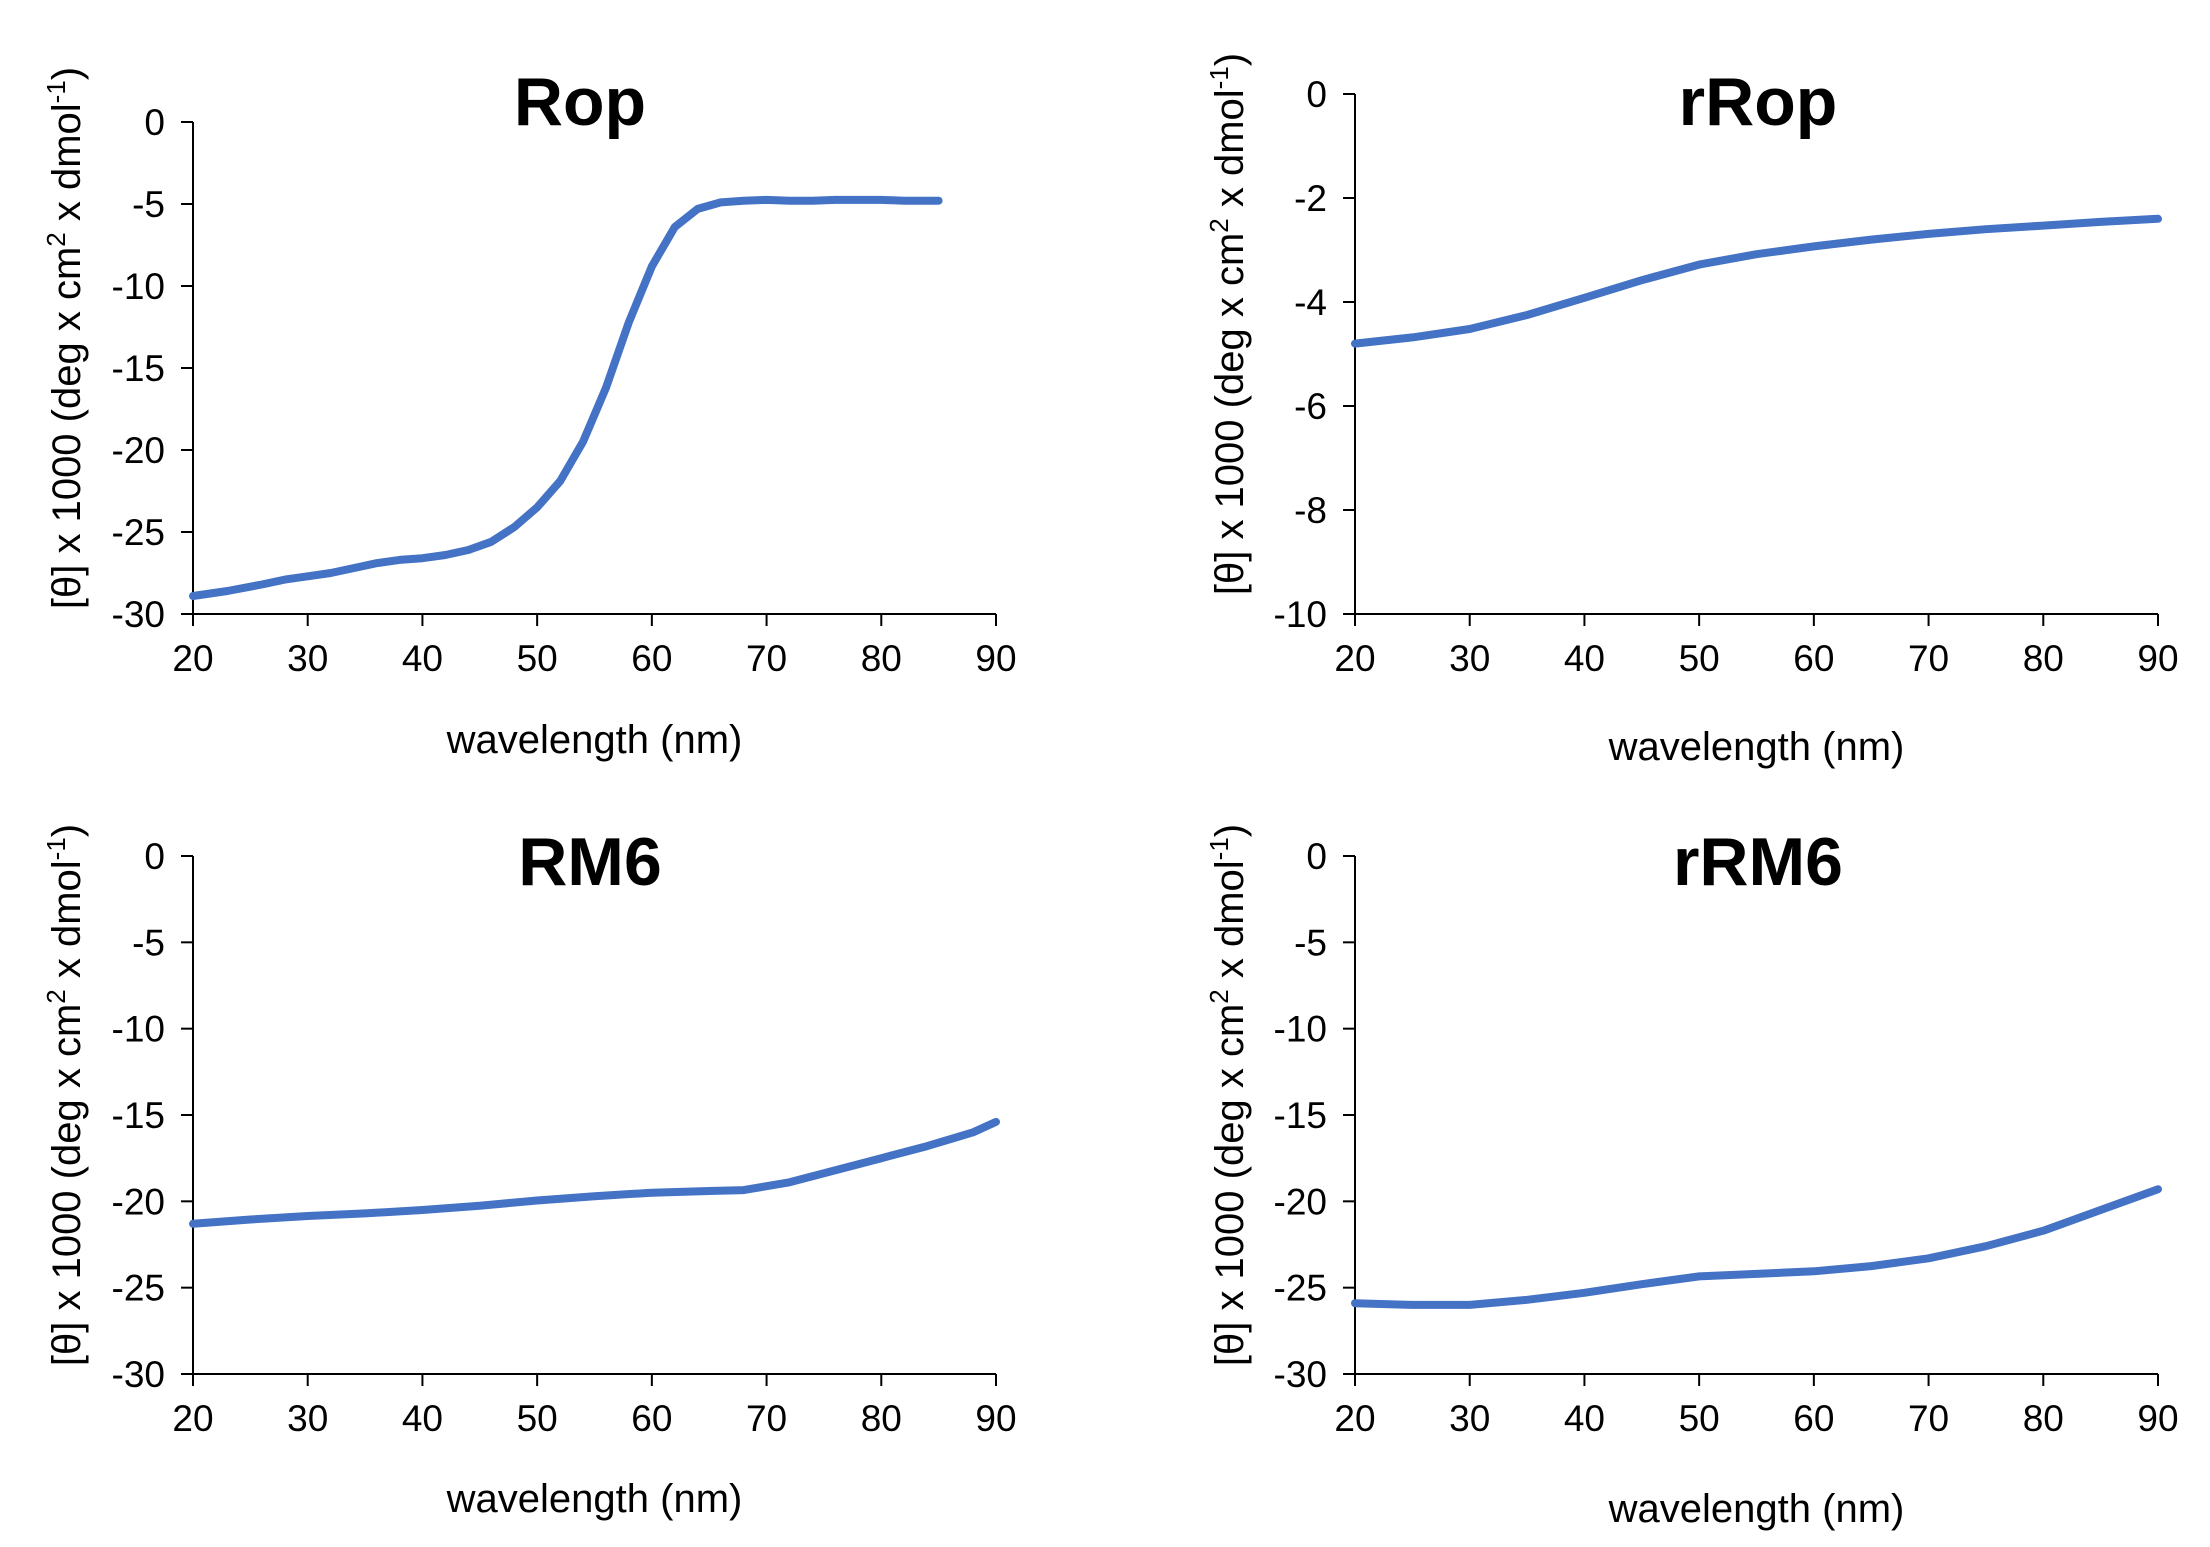 The height and width of the screenshot is (1547, 2210). Describe the element at coordinates (1310, 198) in the screenshot. I see `y-tick-label: -2` at that location.